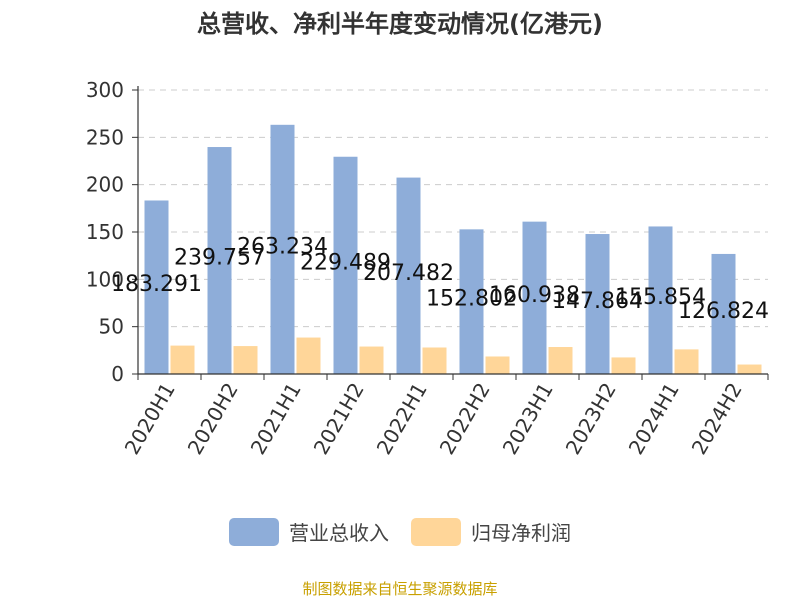 Image resolution: width=800 pixels, height=600 pixels. I want to click on x-tick-label: 2023H1, so click(528, 419).